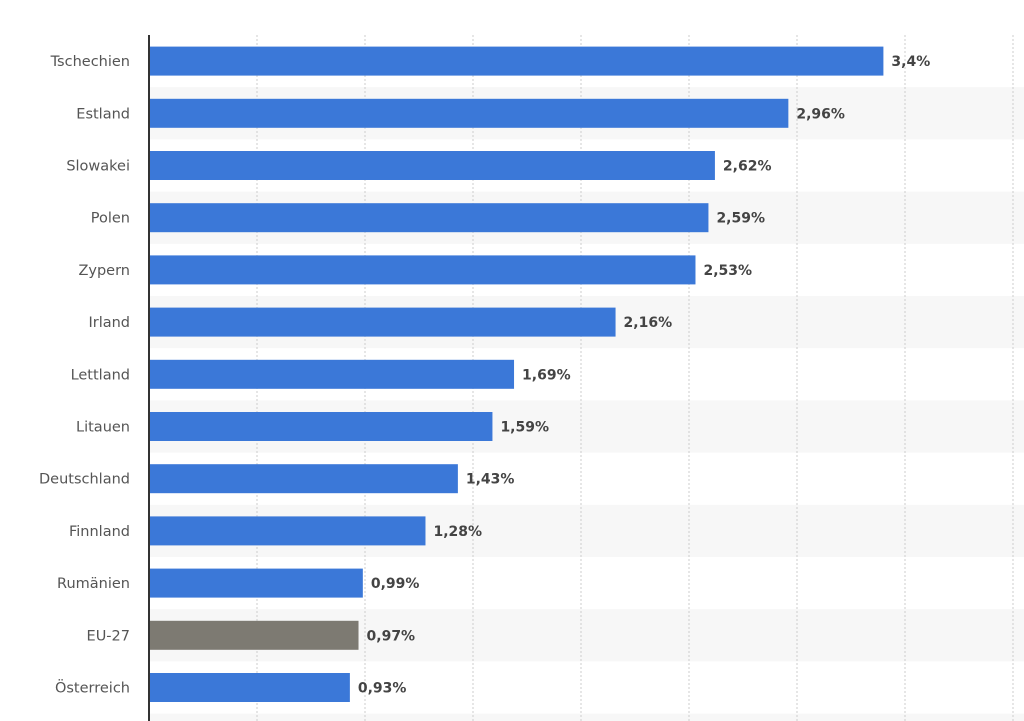  Describe the element at coordinates (648, 323) in the screenshot. I see `value-label: 2,16%` at that location.